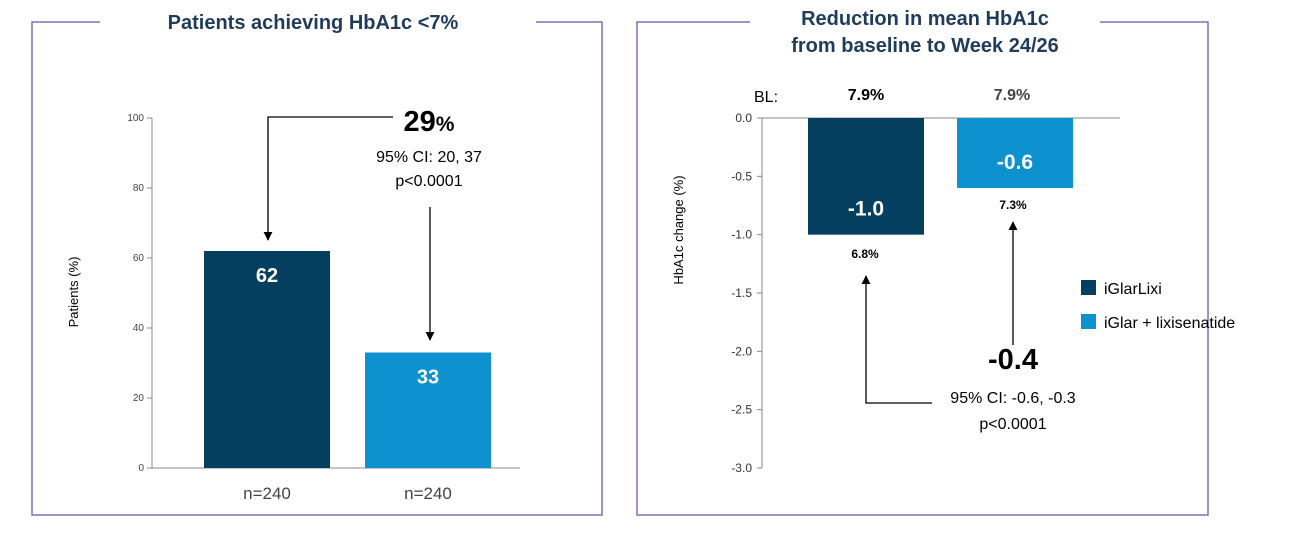 The image size is (1300, 541). What do you see at coordinates (678, 229) in the screenshot?
I see `right-y-axis-label: HbA1c change (%)` at bounding box center [678, 229].